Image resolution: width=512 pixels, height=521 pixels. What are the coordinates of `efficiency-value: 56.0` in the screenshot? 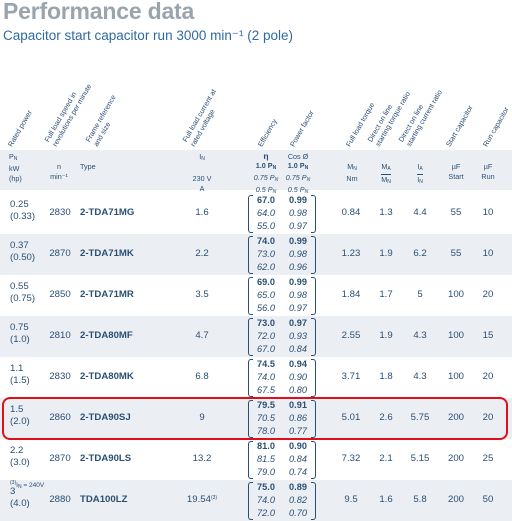 It's located at (266, 308).